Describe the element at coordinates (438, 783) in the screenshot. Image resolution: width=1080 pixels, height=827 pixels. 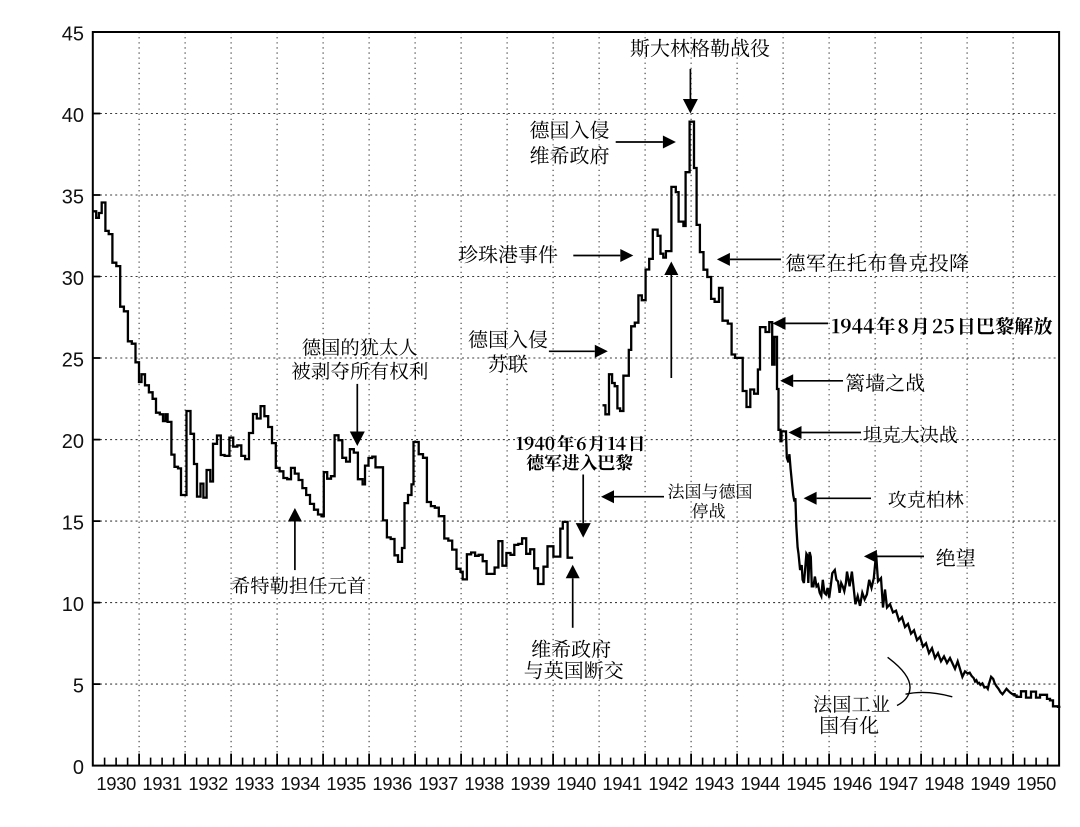
I see `svg-text: 1937` at that location.